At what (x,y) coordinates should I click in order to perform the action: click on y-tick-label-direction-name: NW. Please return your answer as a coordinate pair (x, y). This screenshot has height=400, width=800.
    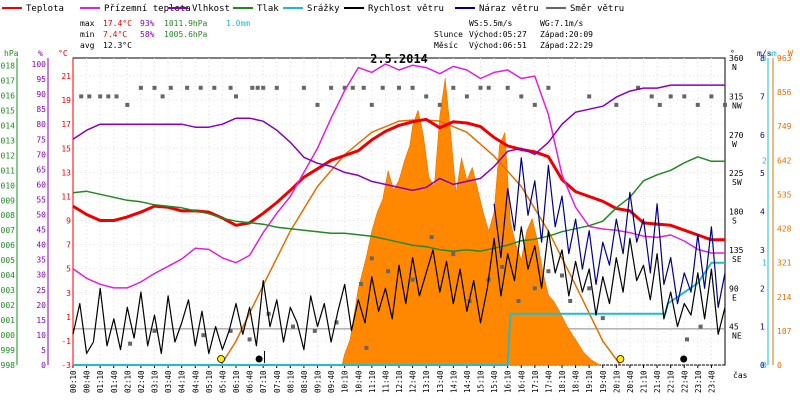
    Looking at the image, I should click on (737, 105).